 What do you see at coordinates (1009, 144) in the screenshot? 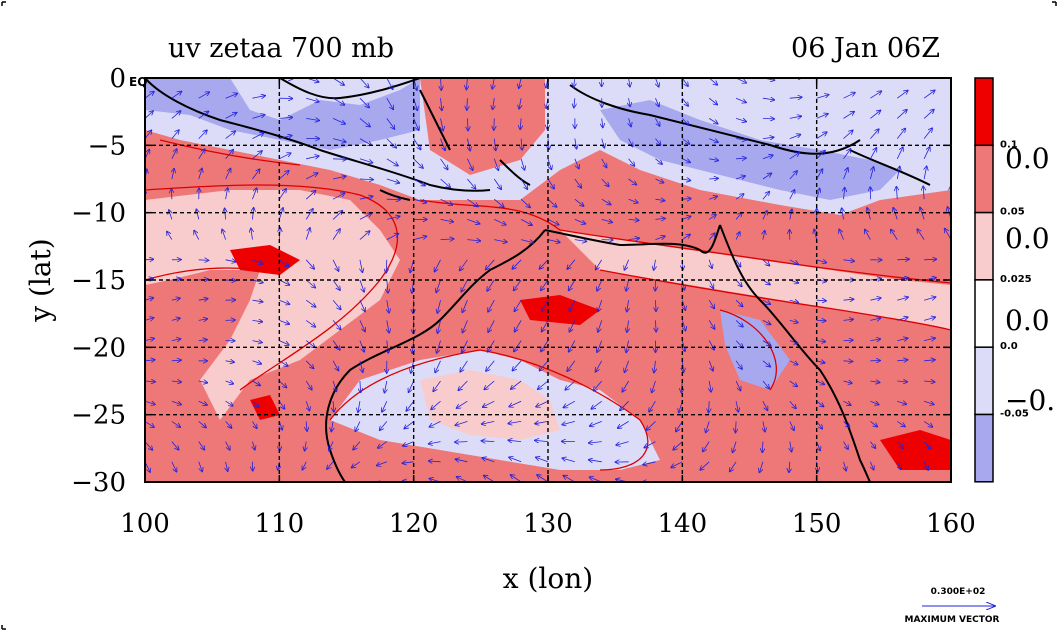
I see `colorbar-level-label: 0.1` at bounding box center [1009, 144].